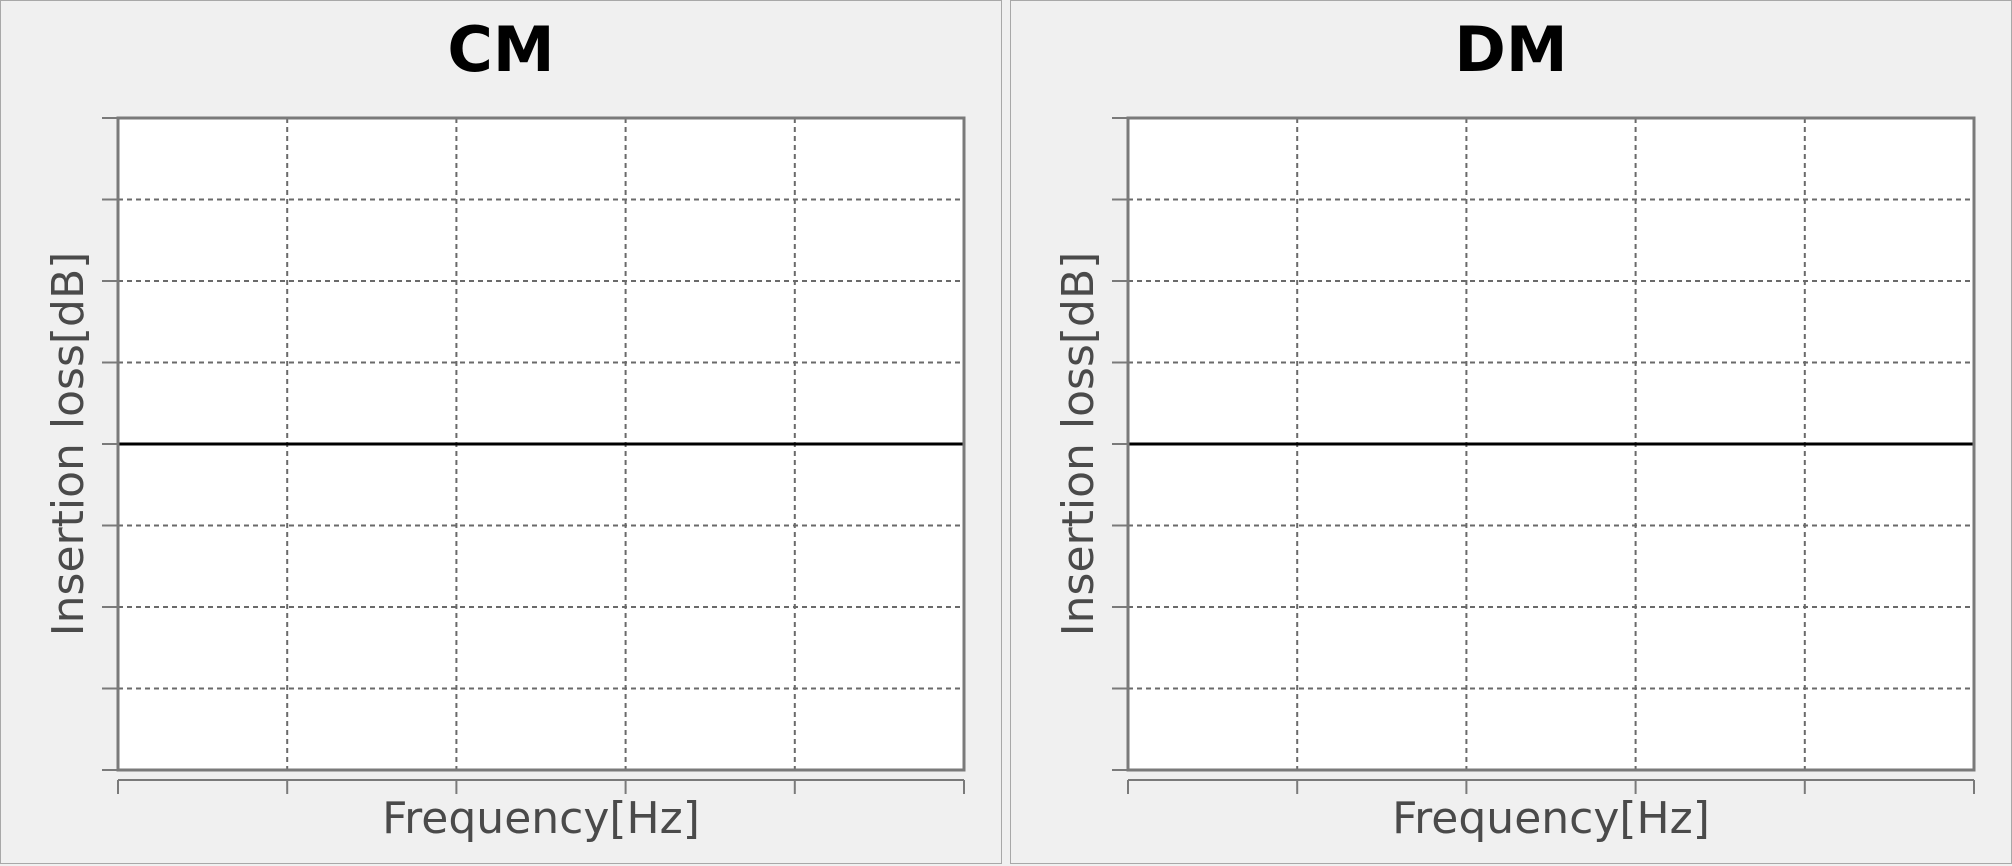 The width and height of the screenshot is (2012, 866). I want to click on chart-title: CM, so click(500, 49).